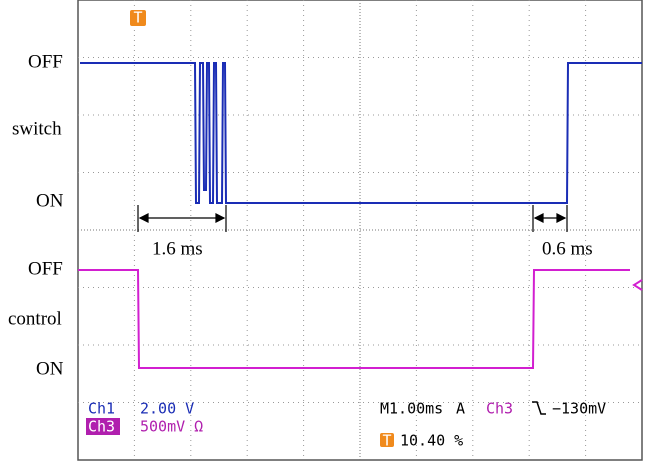  What do you see at coordinates (167, 409) in the screenshot?
I see `readout: 2.00 V` at bounding box center [167, 409].